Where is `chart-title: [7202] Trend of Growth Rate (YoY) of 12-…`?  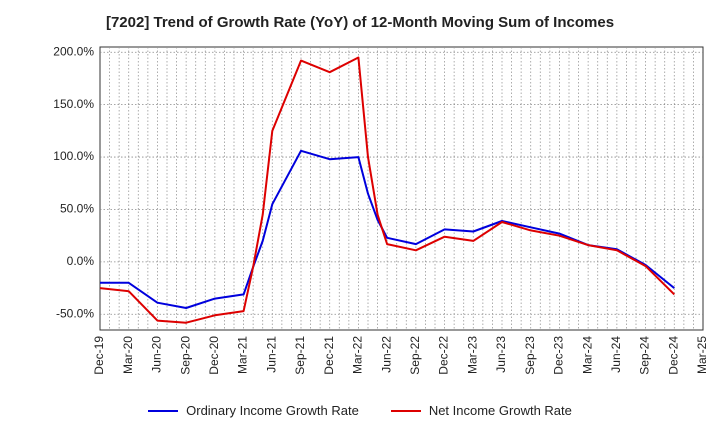 chart-title: [7202] Trend of Growth Rate (YoY) of 12-… is located at coordinates (360, 22).